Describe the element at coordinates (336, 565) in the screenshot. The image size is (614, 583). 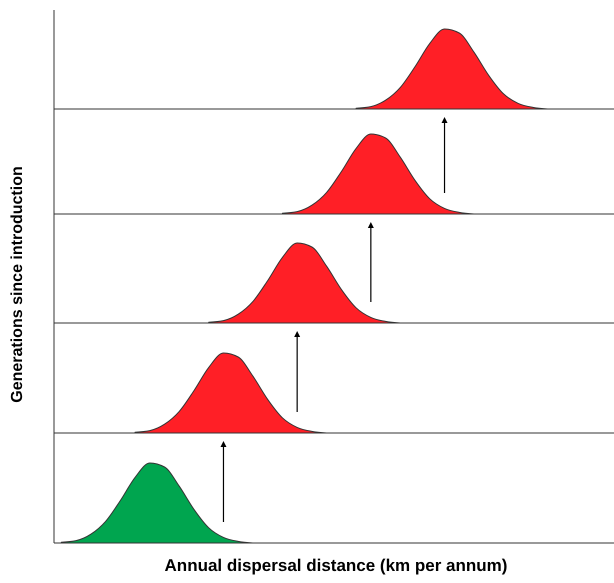
I see `x-axis-title: Annual dispersal distance (km per annum)` at that location.